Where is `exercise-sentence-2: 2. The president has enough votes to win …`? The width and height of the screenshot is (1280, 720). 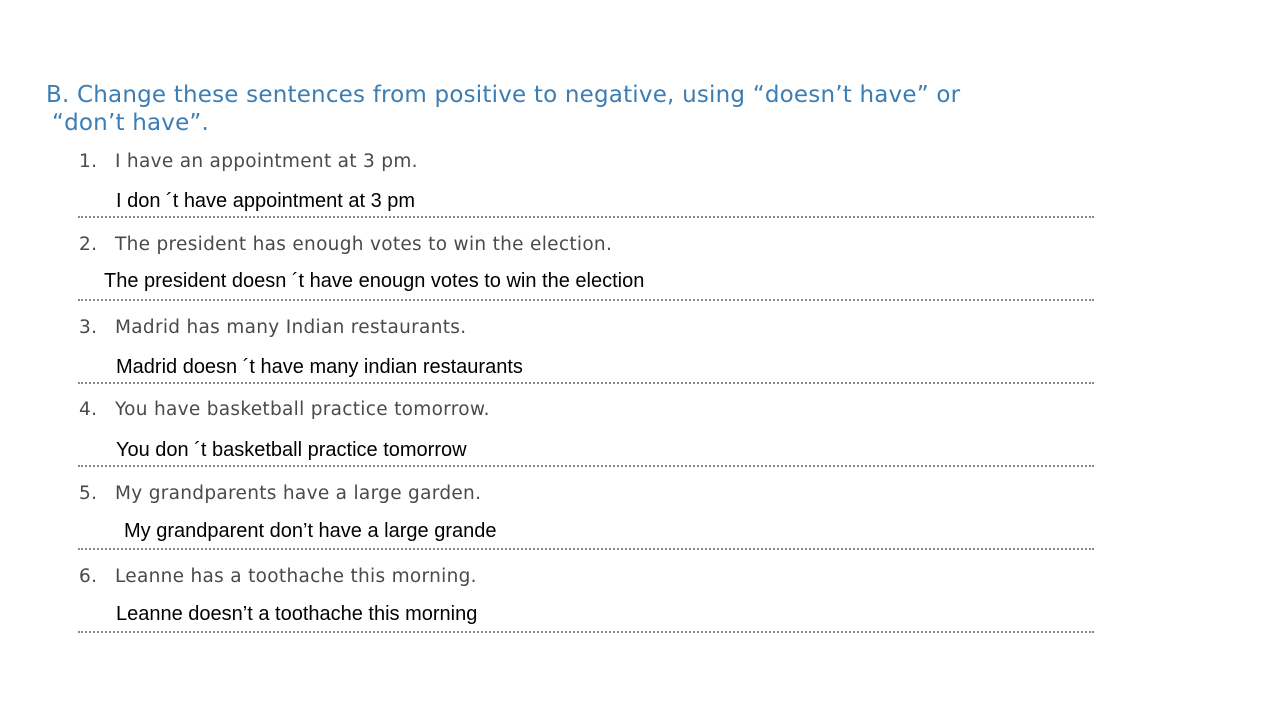
exercise-sentence-2: 2. The president has enough votes to win … is located at coordinates (345, 244).